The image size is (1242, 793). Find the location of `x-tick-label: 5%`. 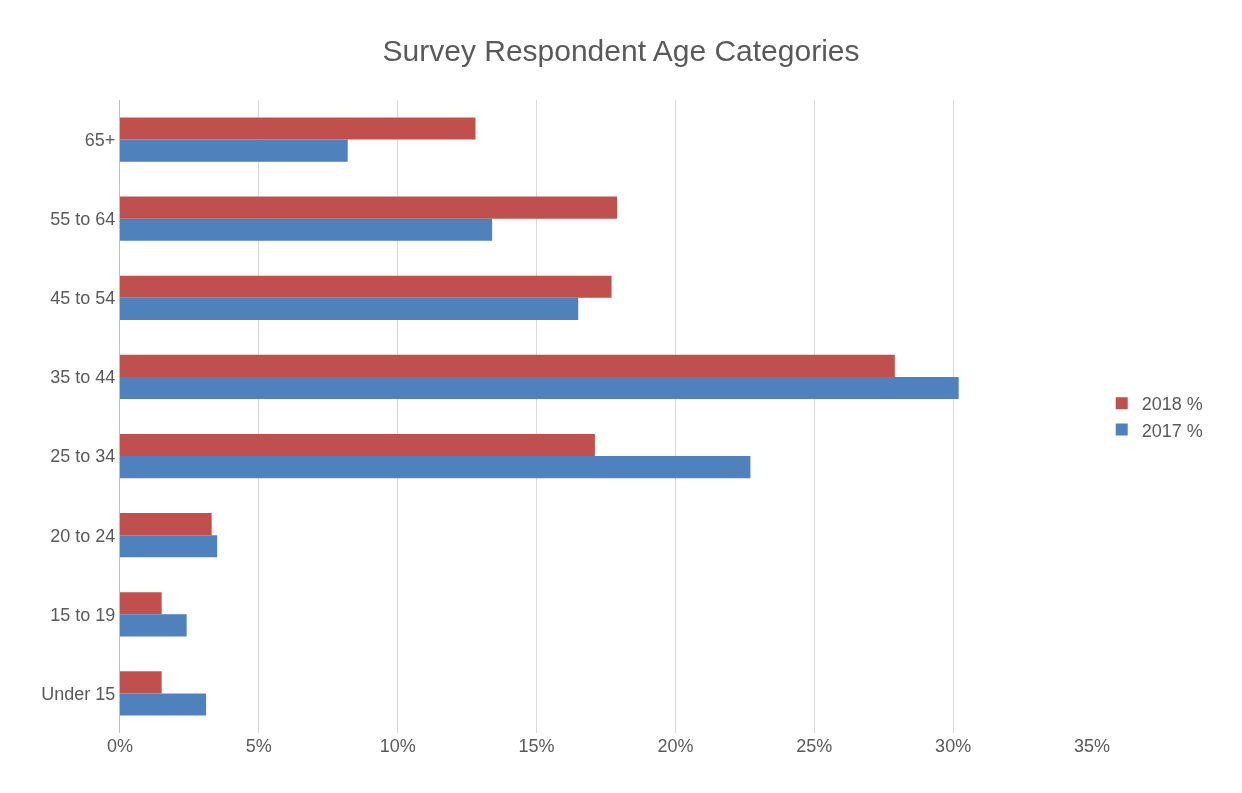

x-tick-label: 5% is located at coordinates (258, 746).